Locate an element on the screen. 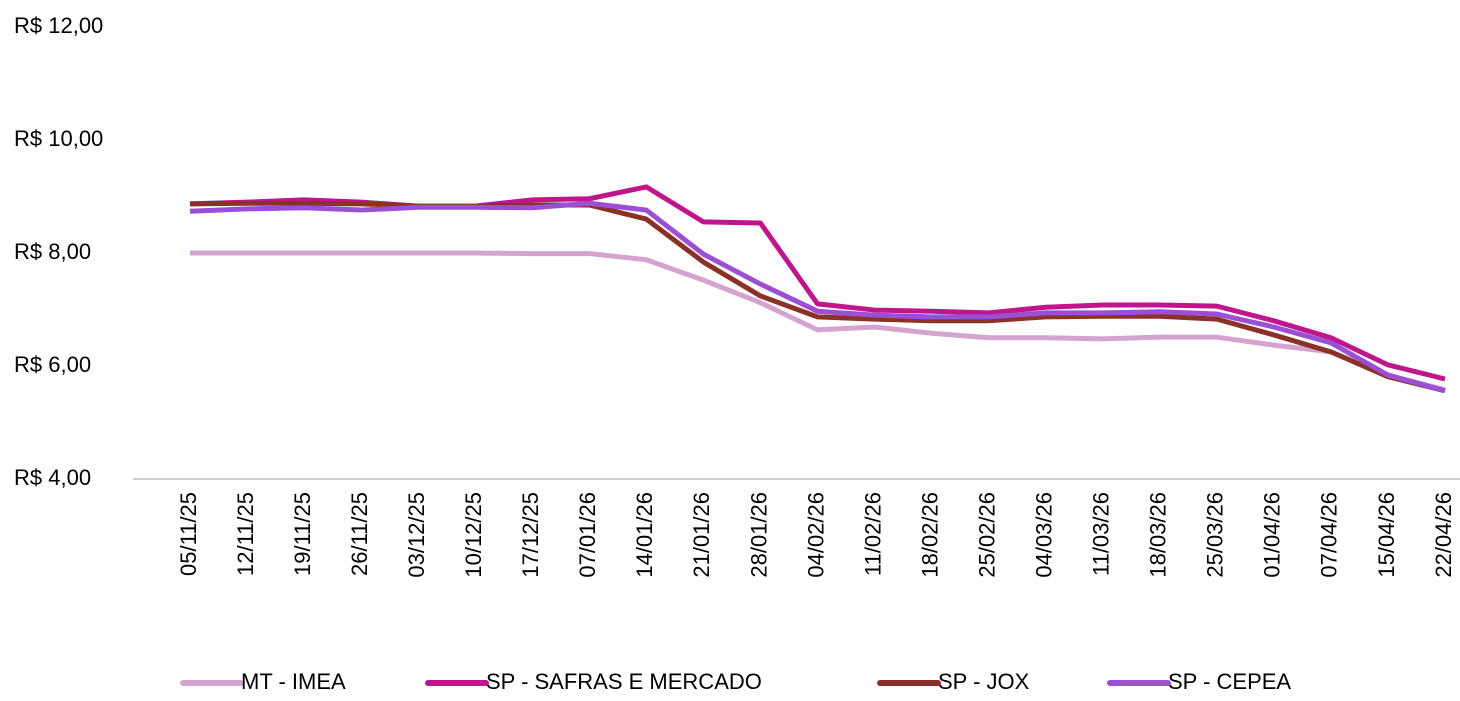 Image resolution: width=1460 pixels, height=701 pixels. legend-label: SP - SAFRAS E MERCADO is located at coordinates (624, 681).